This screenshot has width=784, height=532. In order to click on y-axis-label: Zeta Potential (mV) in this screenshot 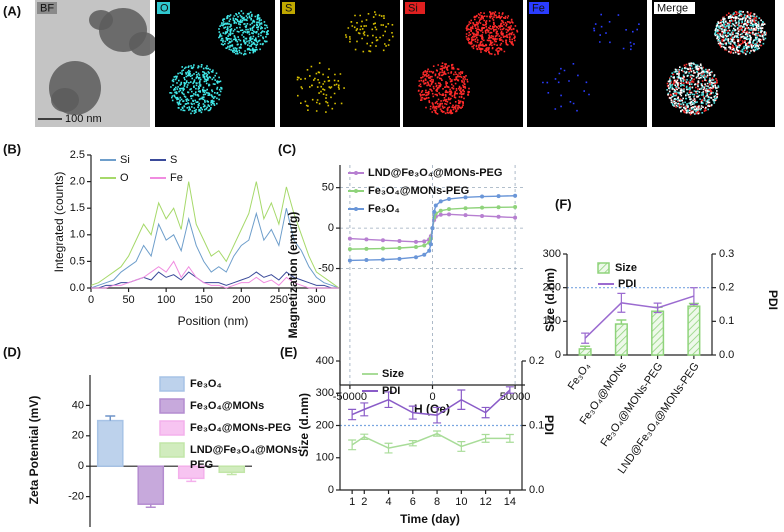, I will do `click(34, 450)`.